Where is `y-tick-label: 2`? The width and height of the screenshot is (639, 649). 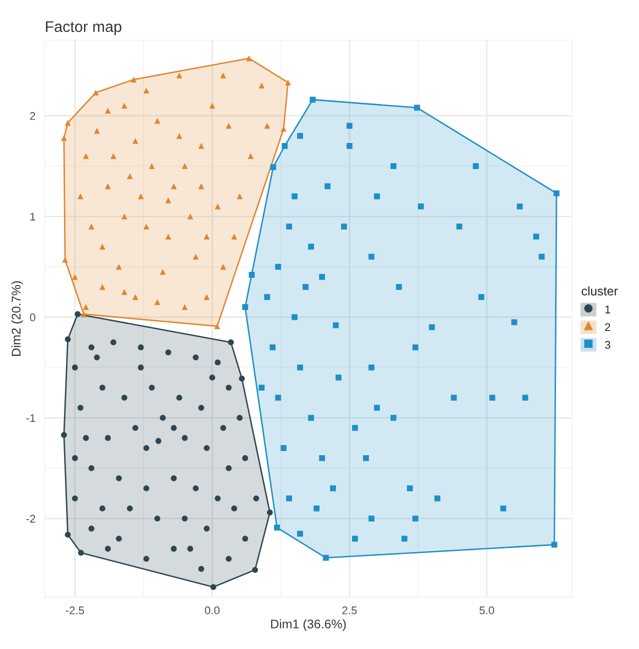 y-tick-label: 2 is located at coordinates (33, 116).